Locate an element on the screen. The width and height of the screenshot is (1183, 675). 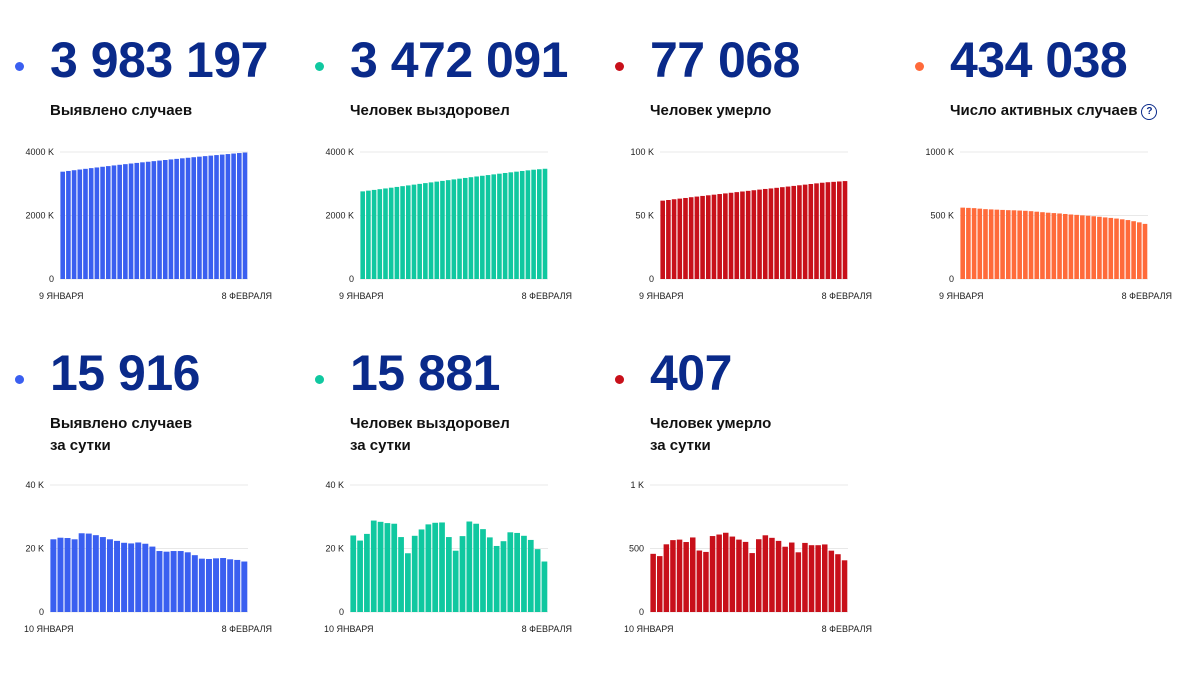
stat-label: Человек умерло за сутки is located at coordinates (710, 435).